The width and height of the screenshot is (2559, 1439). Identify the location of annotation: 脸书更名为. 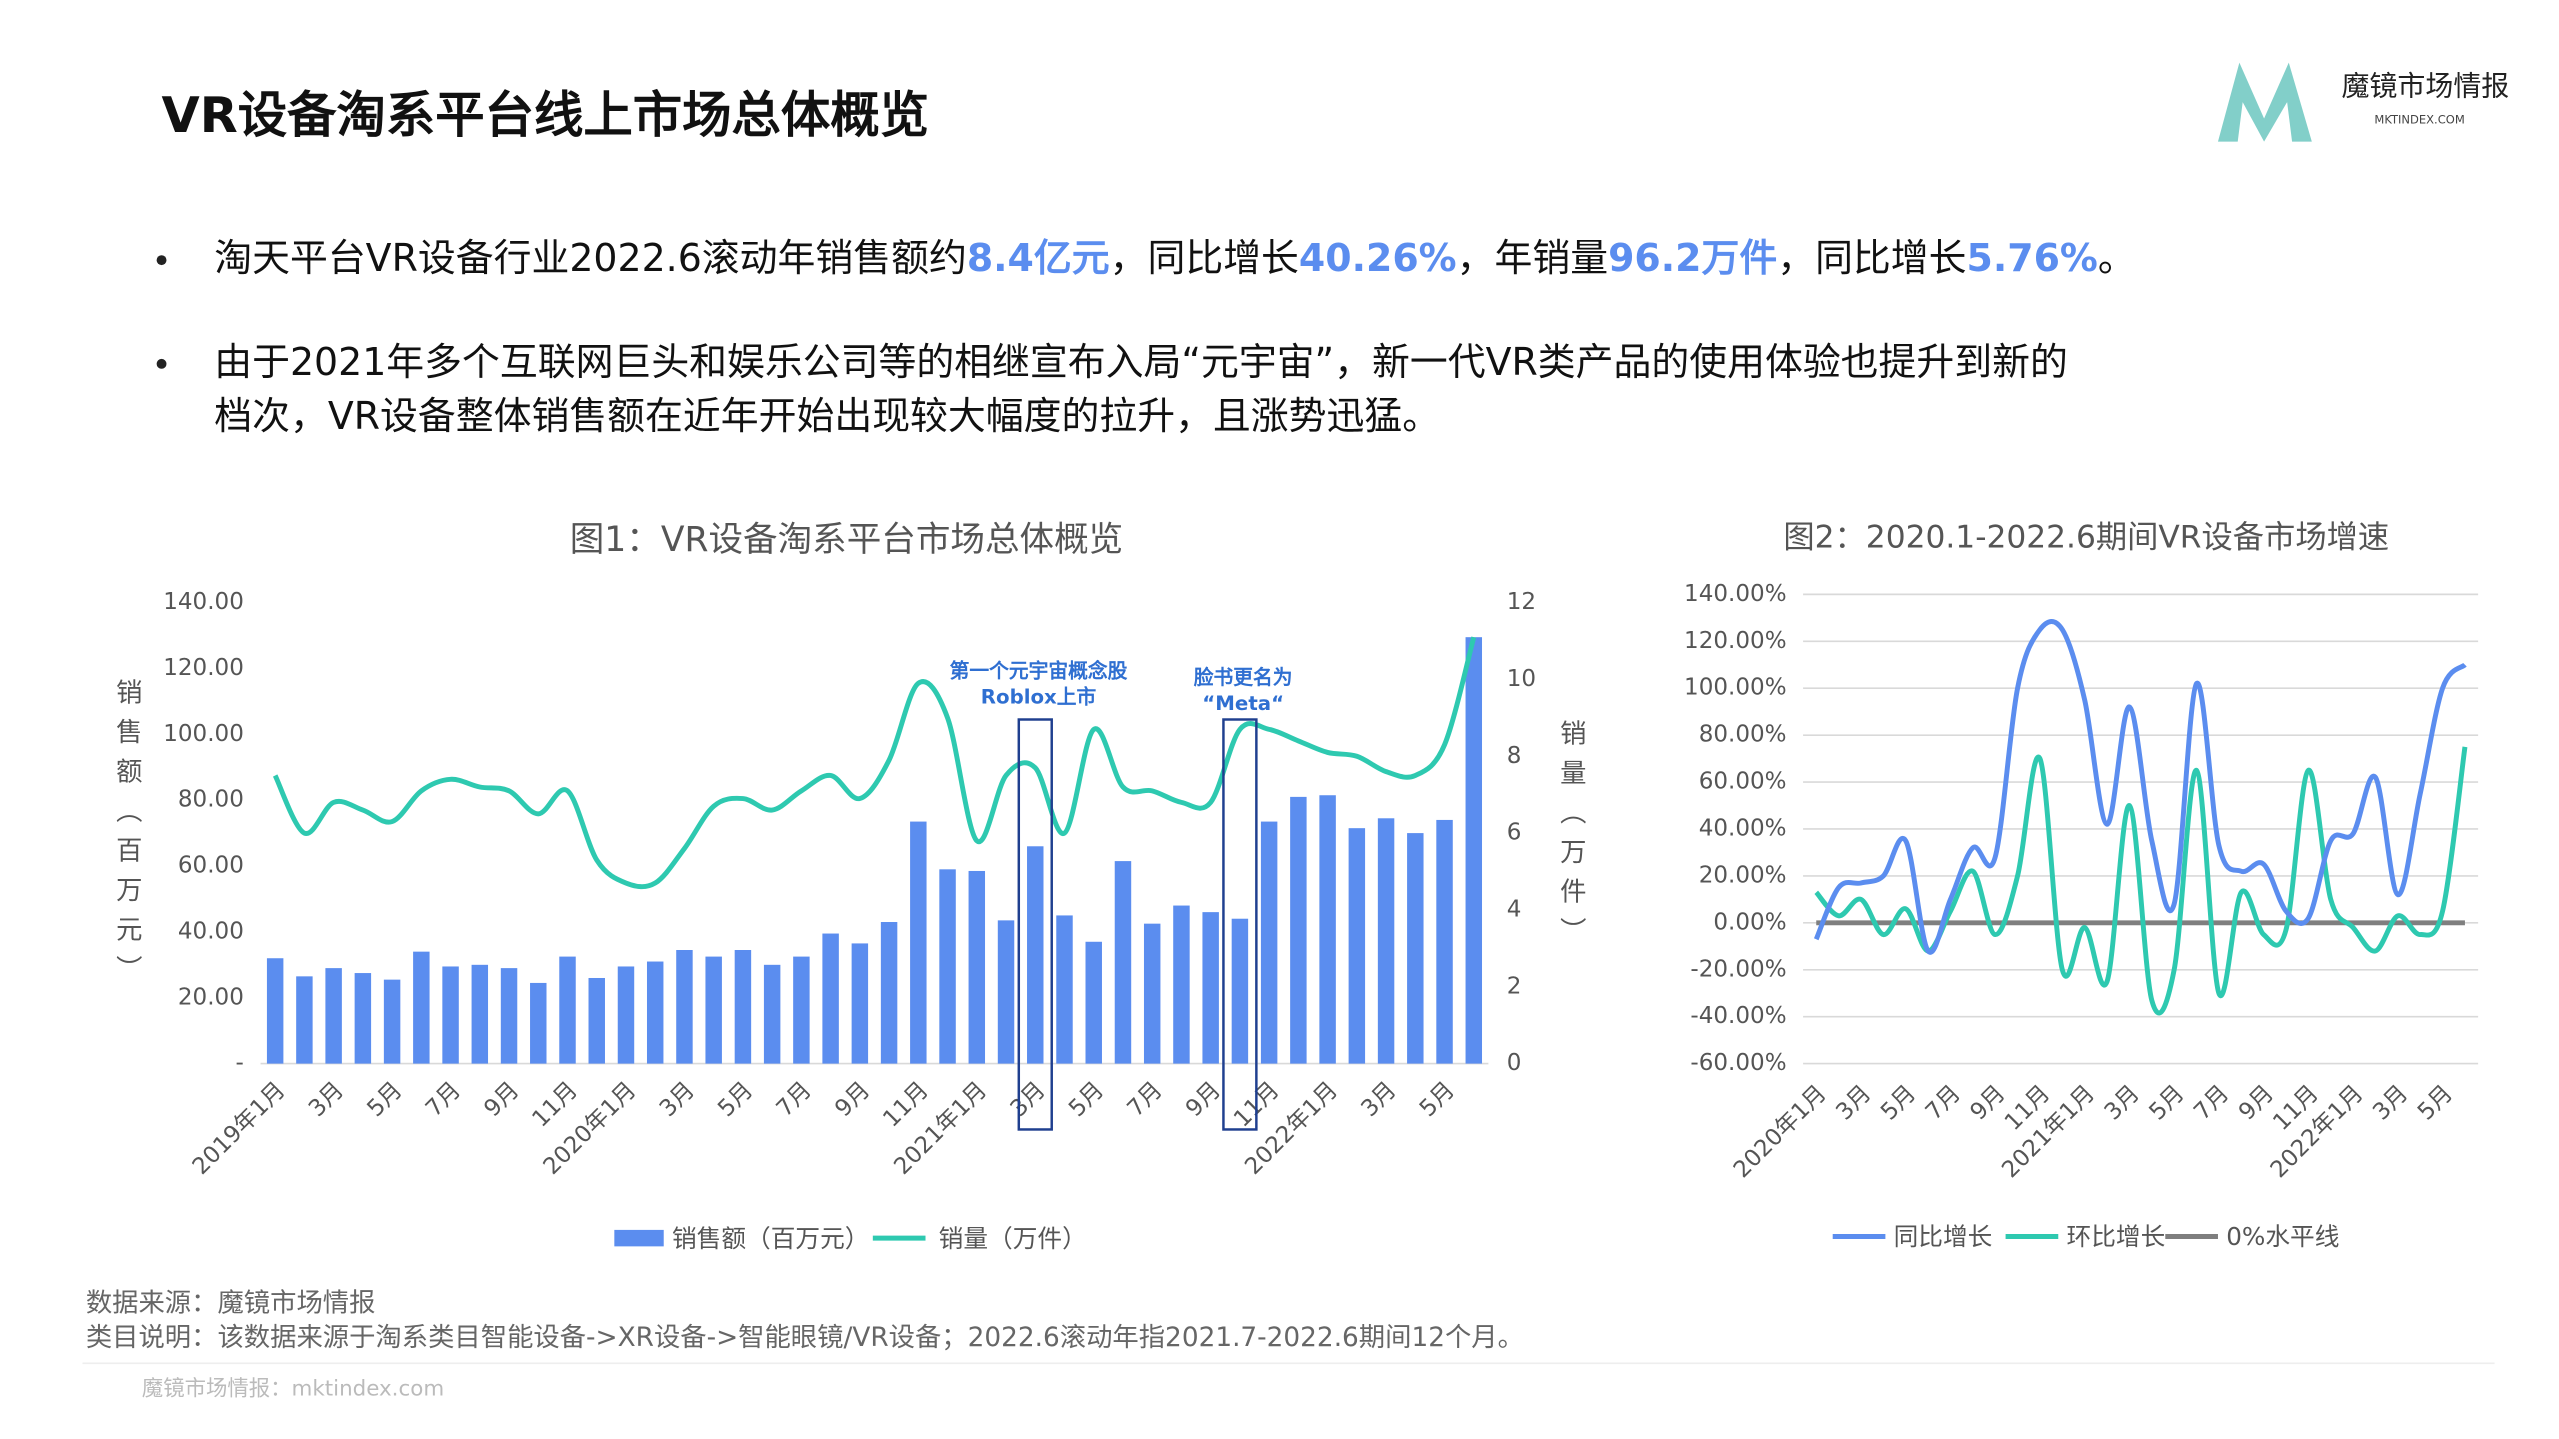
(1243, 677).